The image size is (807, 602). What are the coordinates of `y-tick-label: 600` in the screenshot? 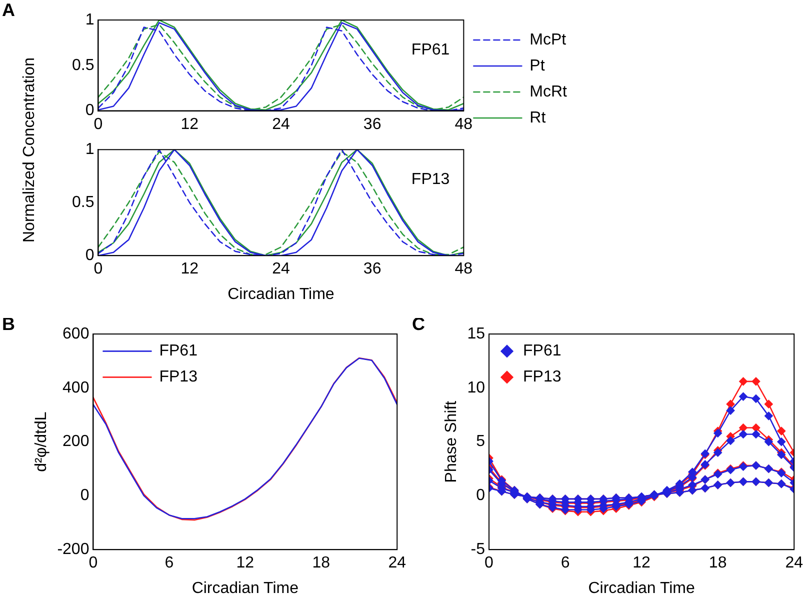 It's located at (76, 333).